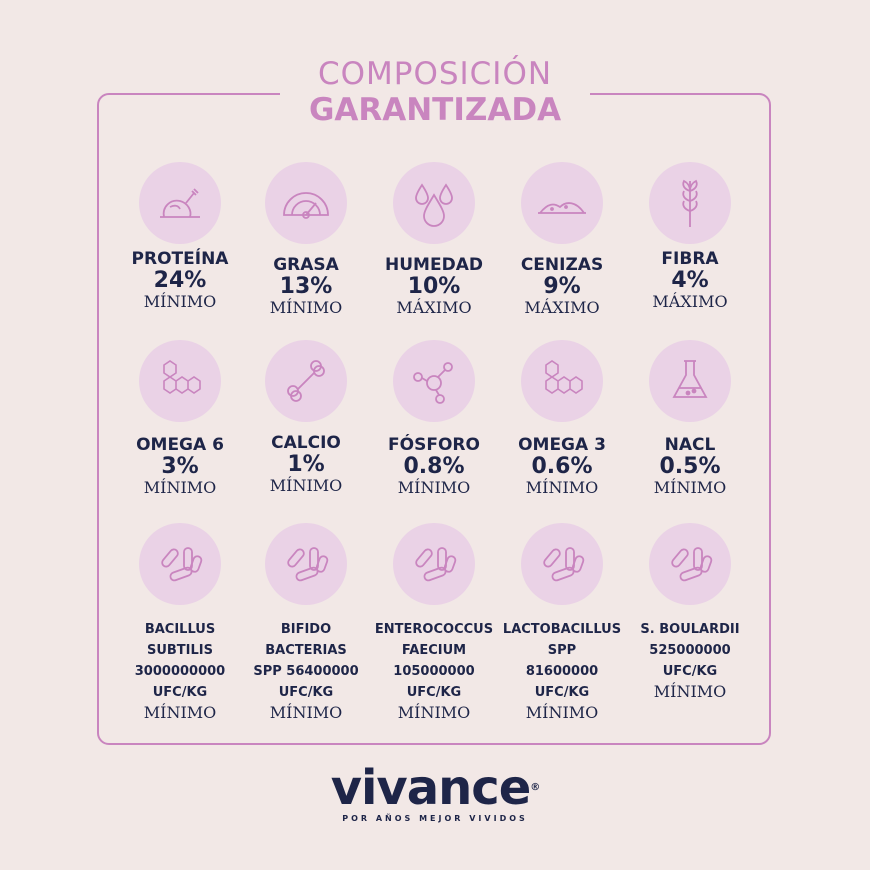 The height and width of the screenshot is (870, 870). What do you see at coordinates (562, 203) in the screenshot?
I see `ash-pile-icon` at bounding box center [562, 203].